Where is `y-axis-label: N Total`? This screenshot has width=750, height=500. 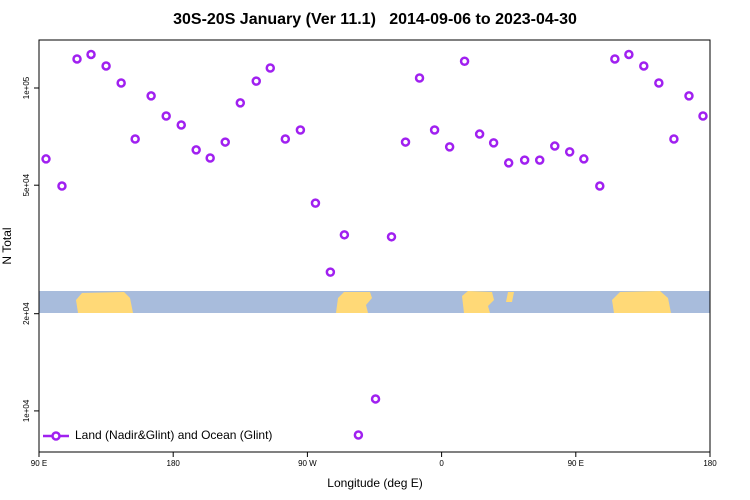 y-axis-label: N Total is located at coordinates (7, 245).